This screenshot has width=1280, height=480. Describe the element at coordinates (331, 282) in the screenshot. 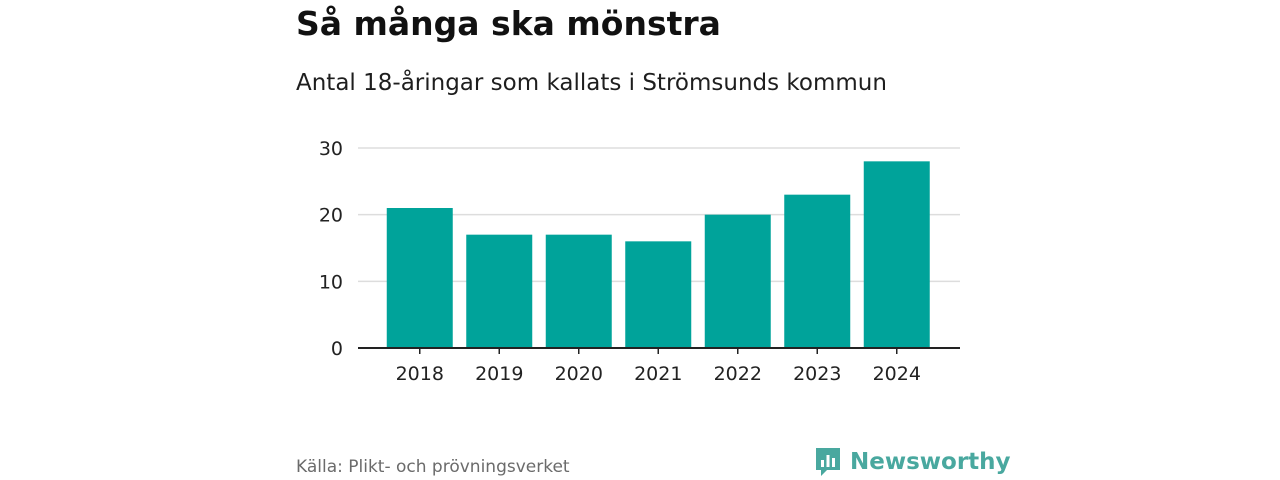

I see `y-tick-label: 10` at that location.